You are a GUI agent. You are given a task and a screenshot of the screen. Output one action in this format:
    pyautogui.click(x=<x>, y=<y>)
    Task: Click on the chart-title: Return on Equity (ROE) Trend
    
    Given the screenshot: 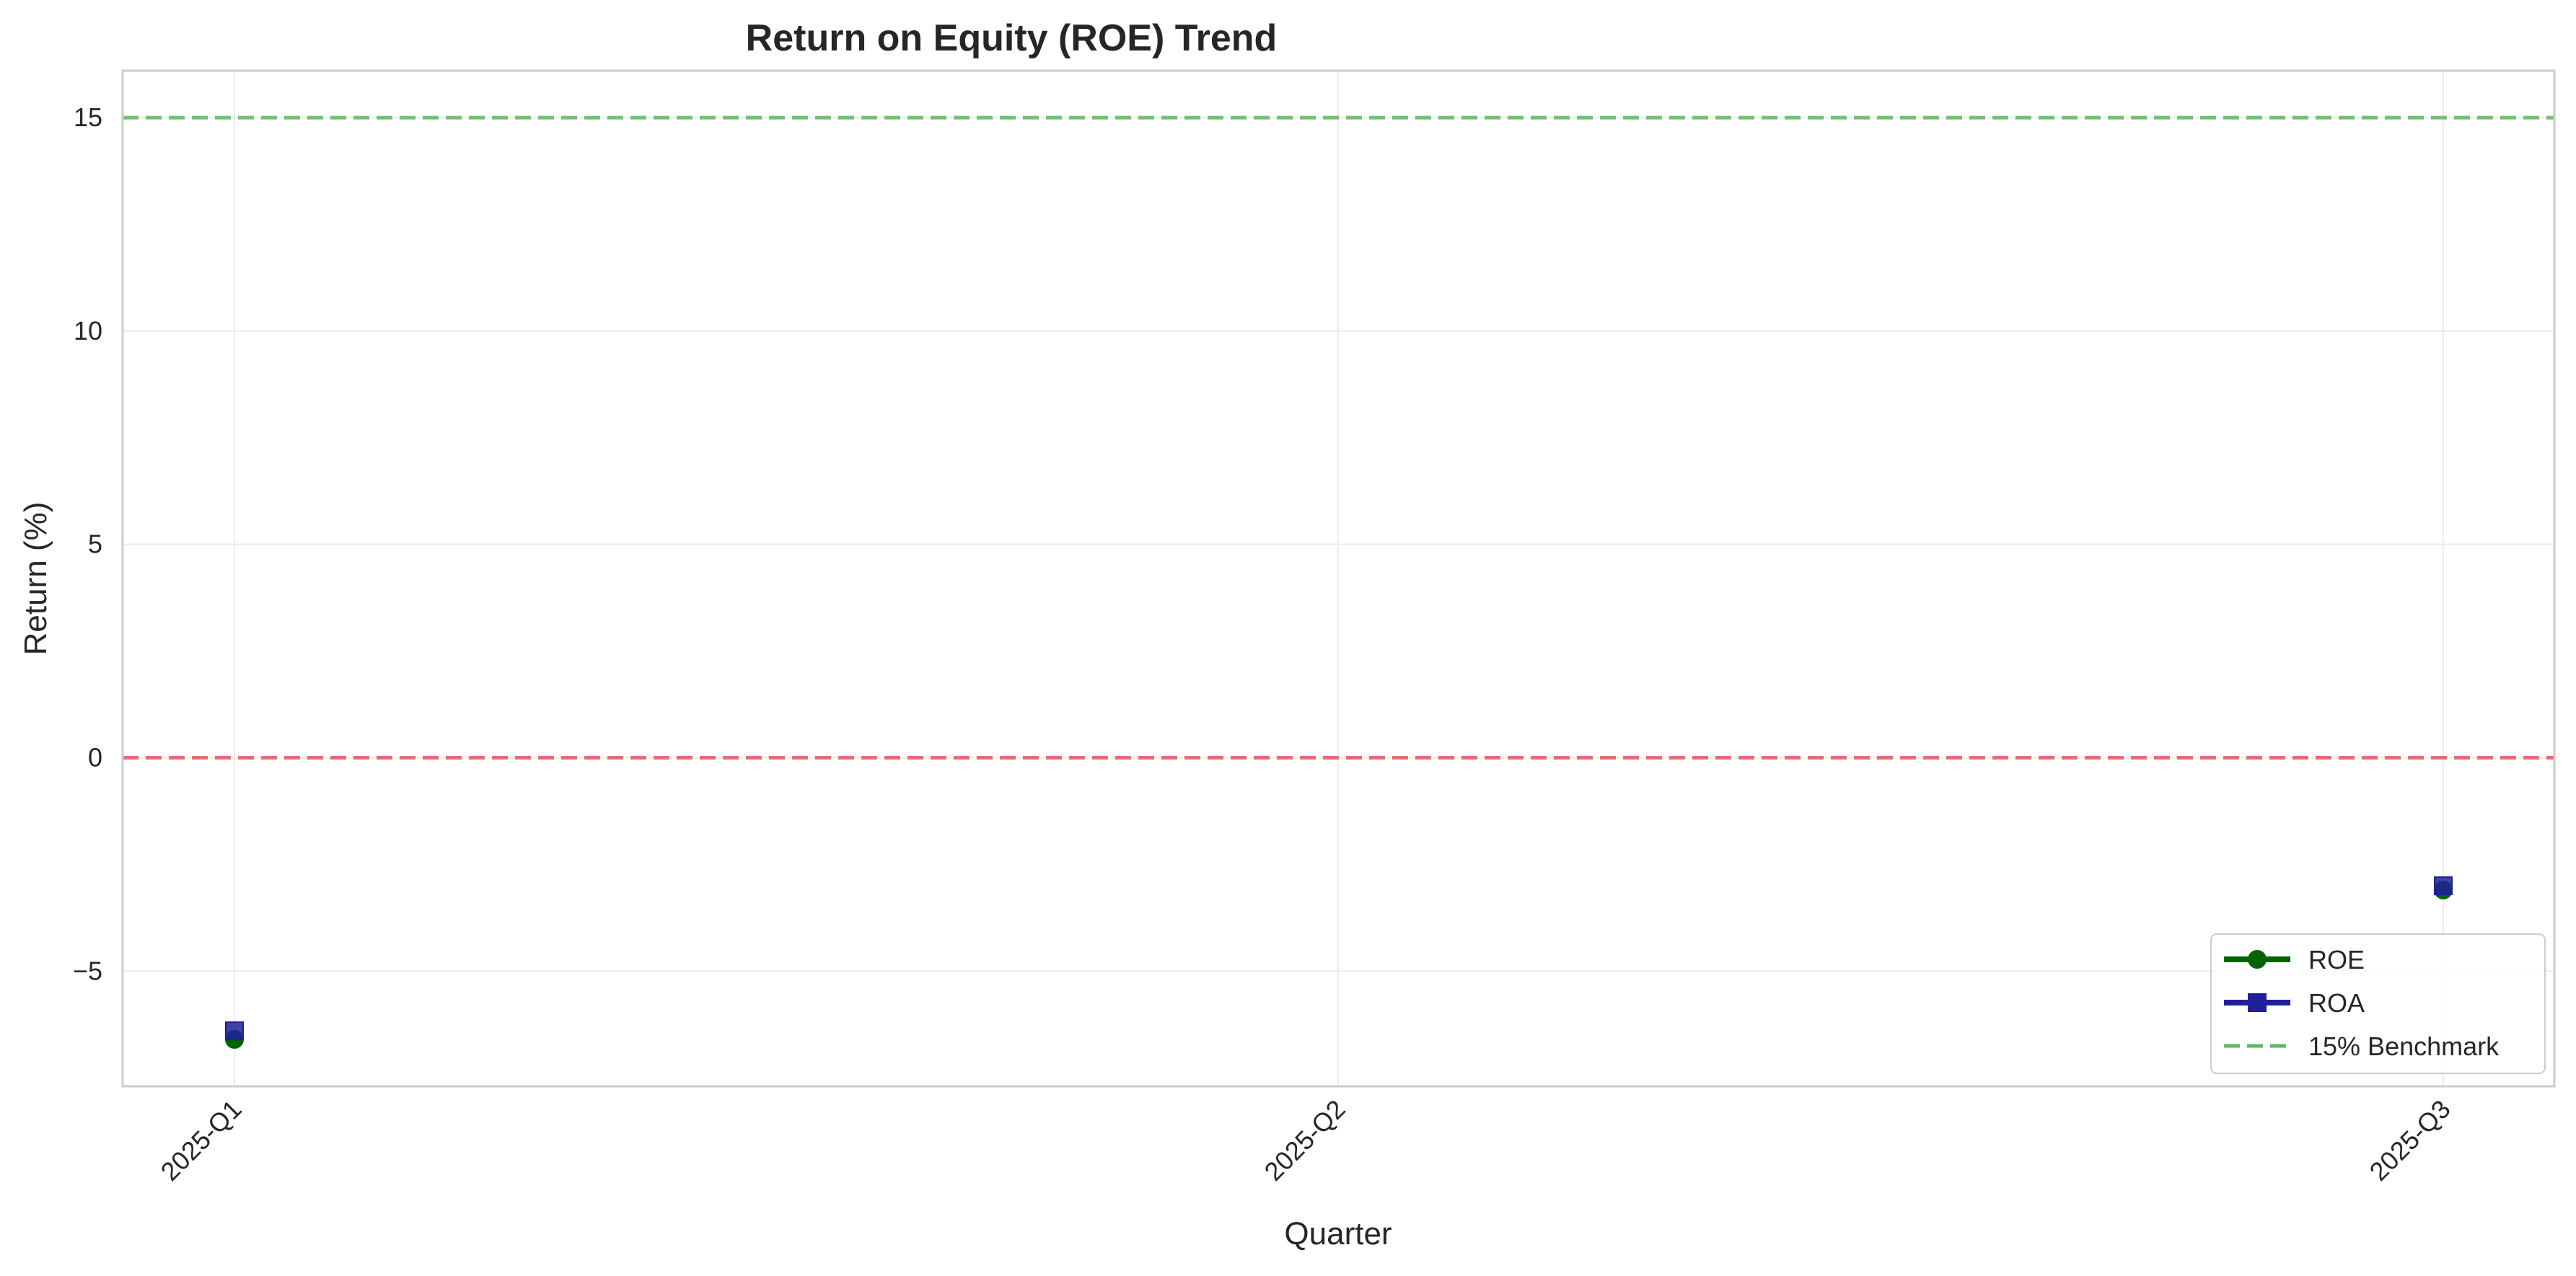 What is the action you would take?
    pyautogui.click(x=1012, y=38)
    